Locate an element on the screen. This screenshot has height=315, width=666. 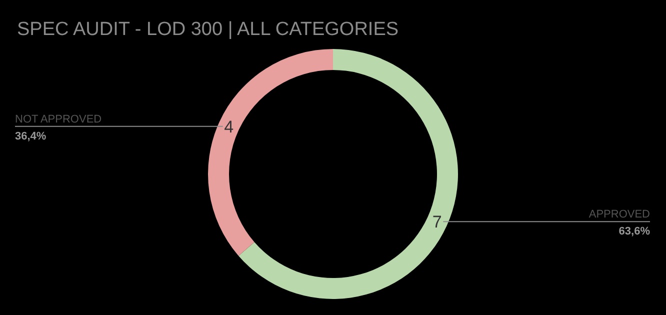
slice-label: NOT APPROVED is located at coordinates (58, 119).